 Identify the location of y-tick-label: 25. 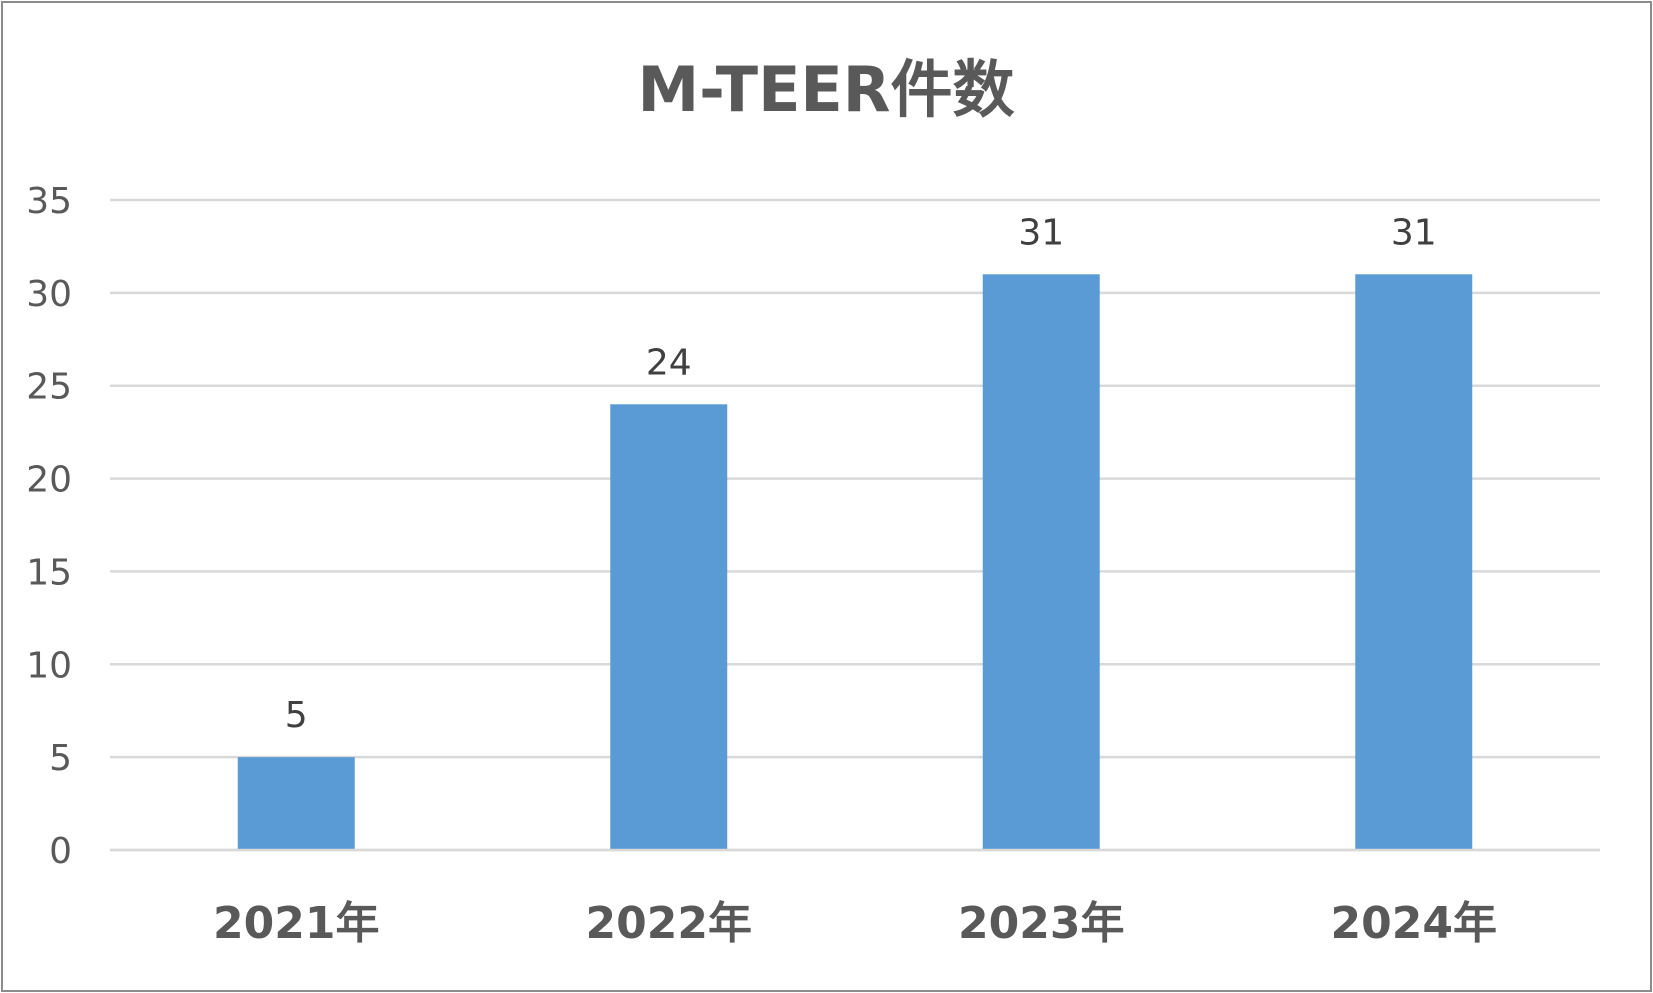
(49, 387).